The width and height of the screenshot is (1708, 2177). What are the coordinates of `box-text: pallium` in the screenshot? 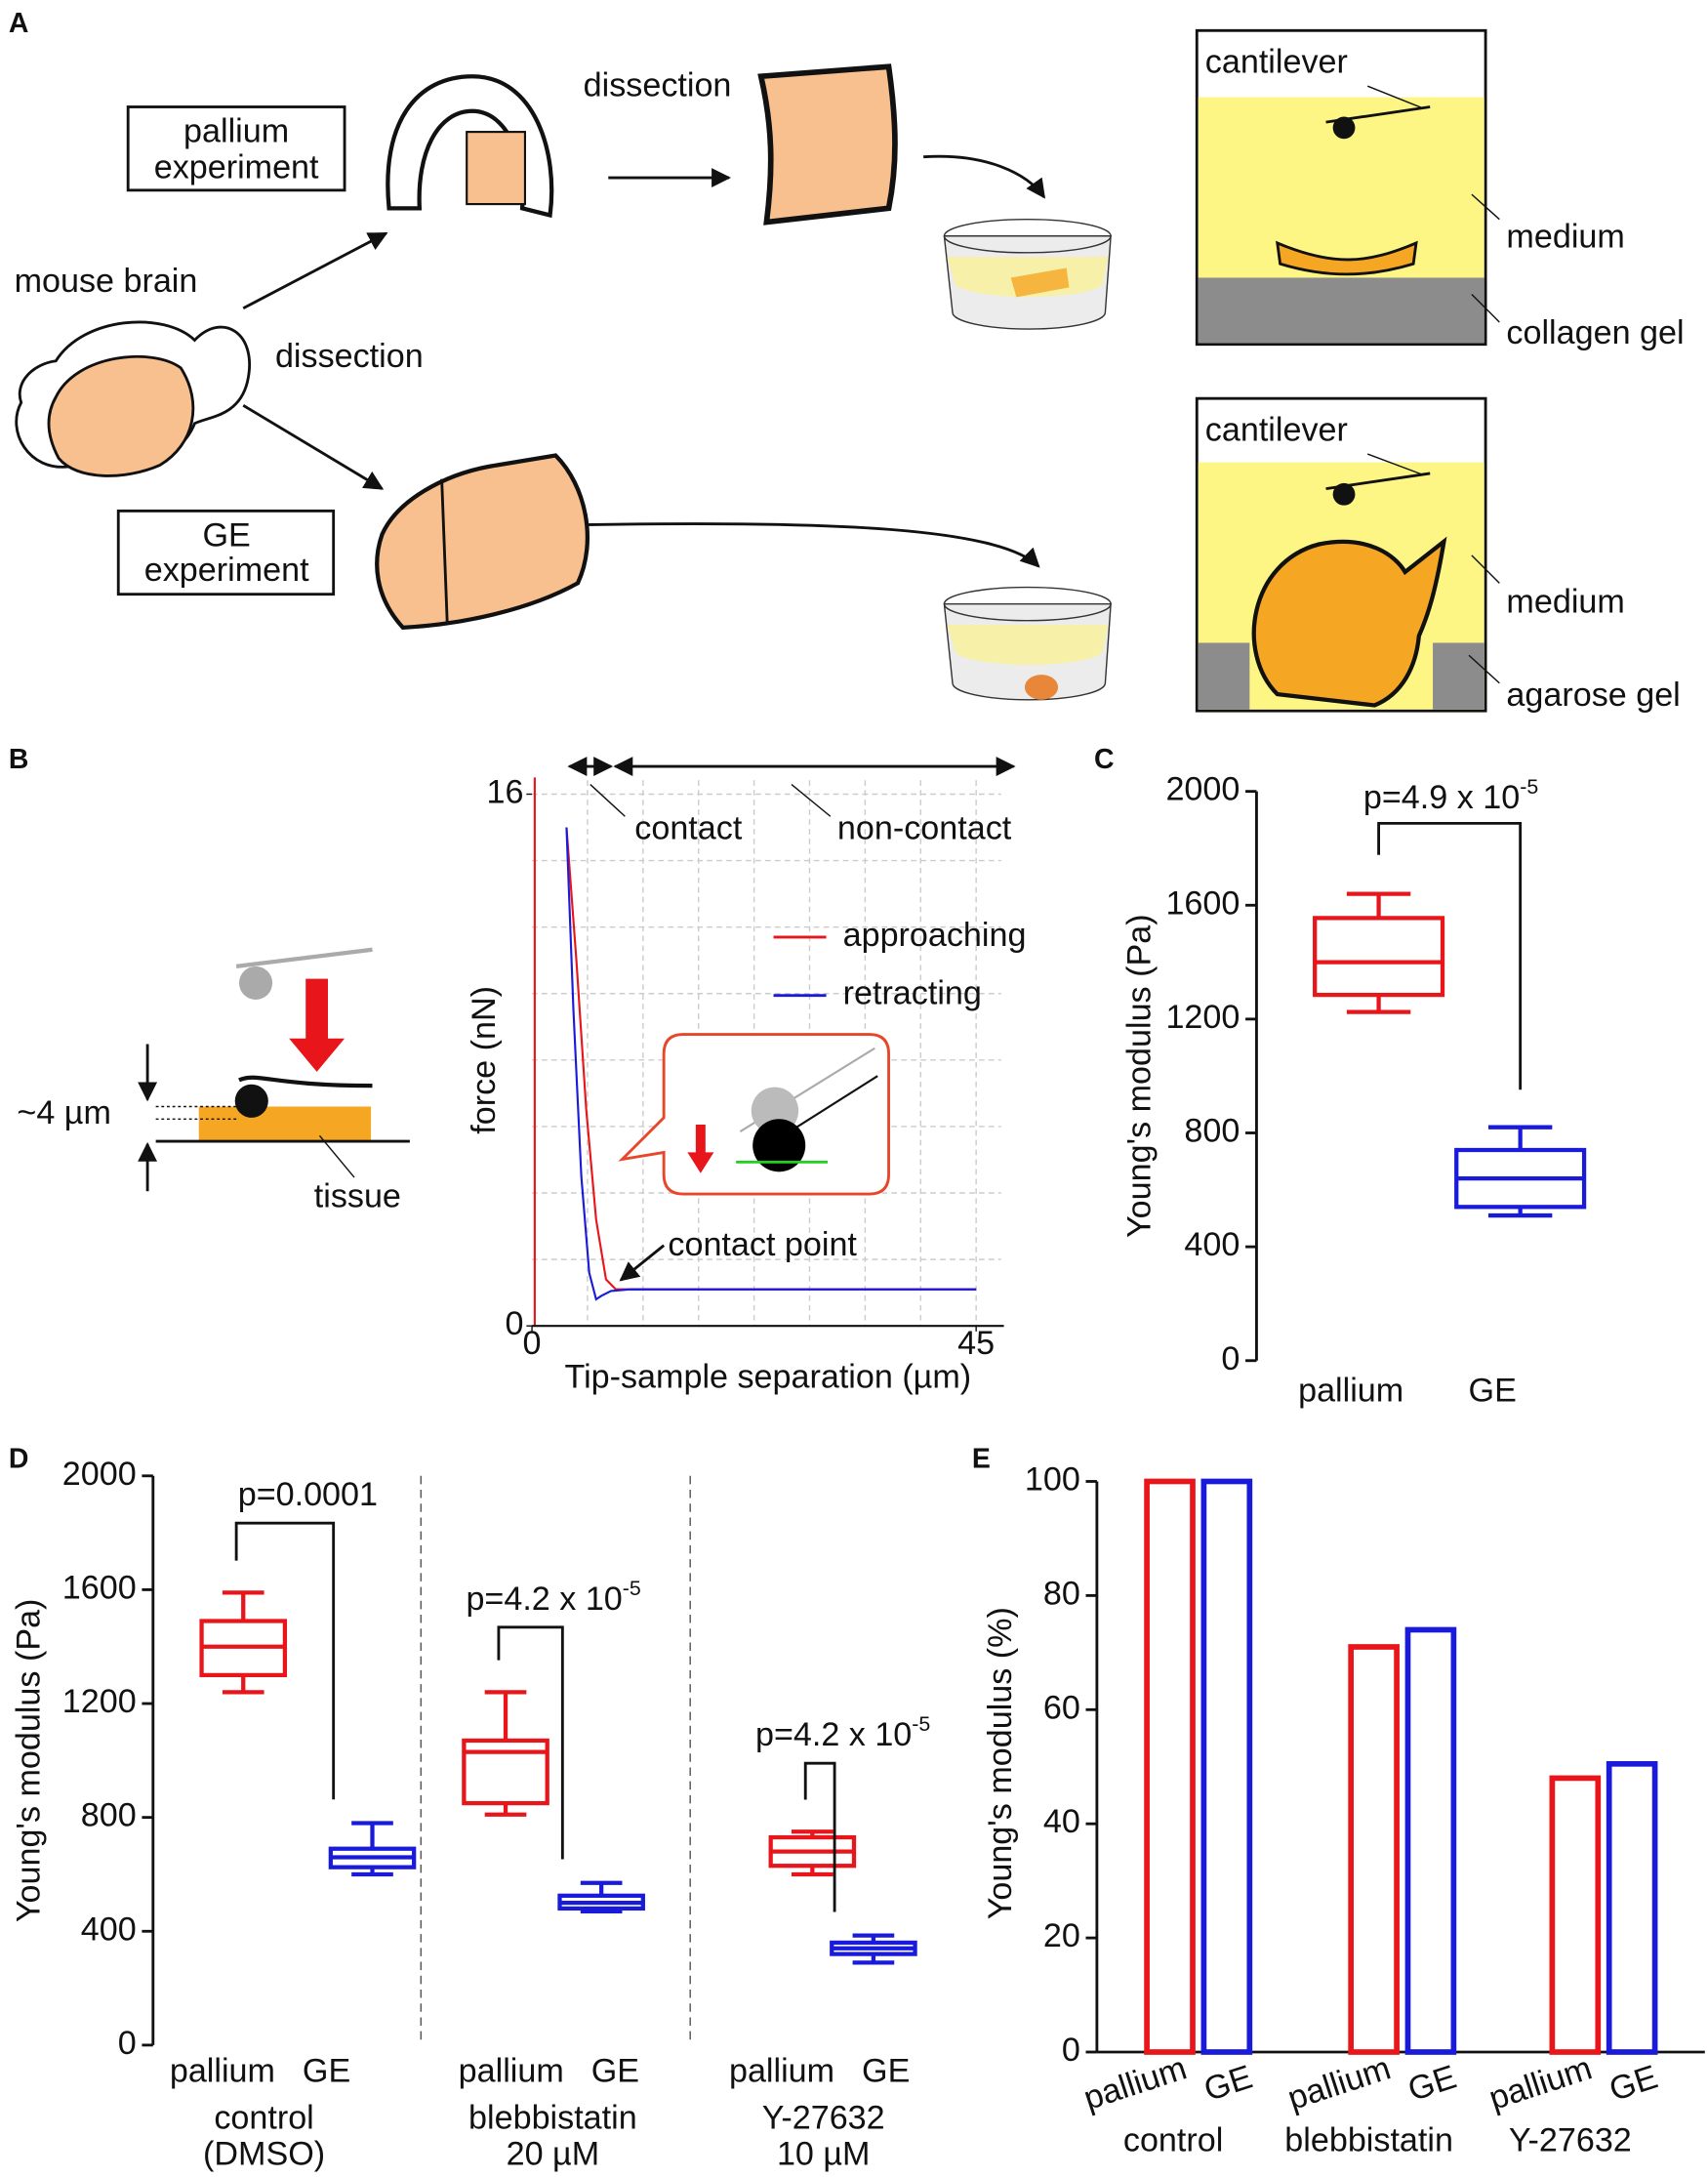 It's located at (236, 131).